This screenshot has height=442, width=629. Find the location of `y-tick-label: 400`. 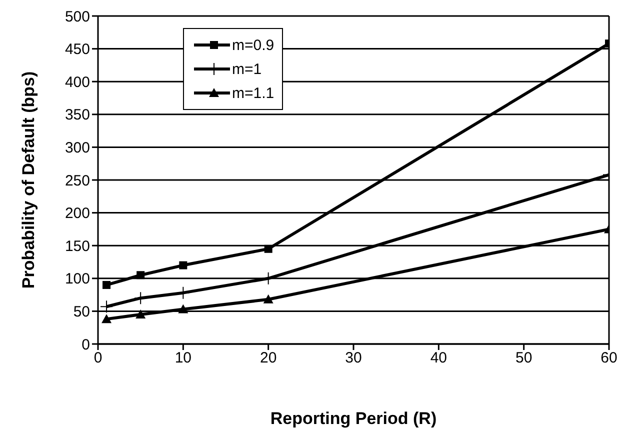

y-tick-label: 400 is located at coordinates (77, 82).